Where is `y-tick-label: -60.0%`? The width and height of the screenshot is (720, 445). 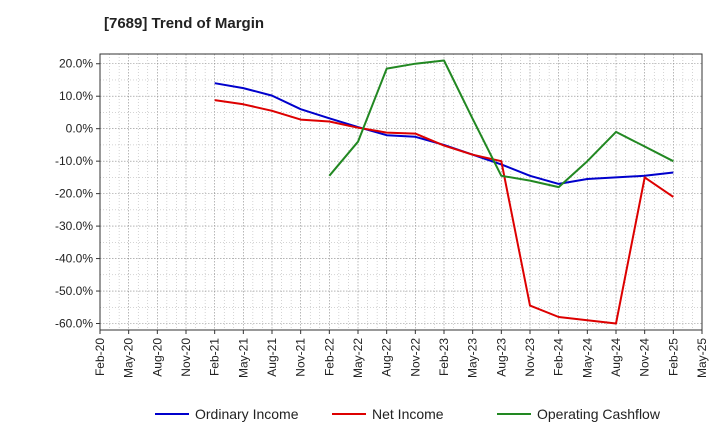 y-tick-label: -60.0% is located at coordinates (74, 324).